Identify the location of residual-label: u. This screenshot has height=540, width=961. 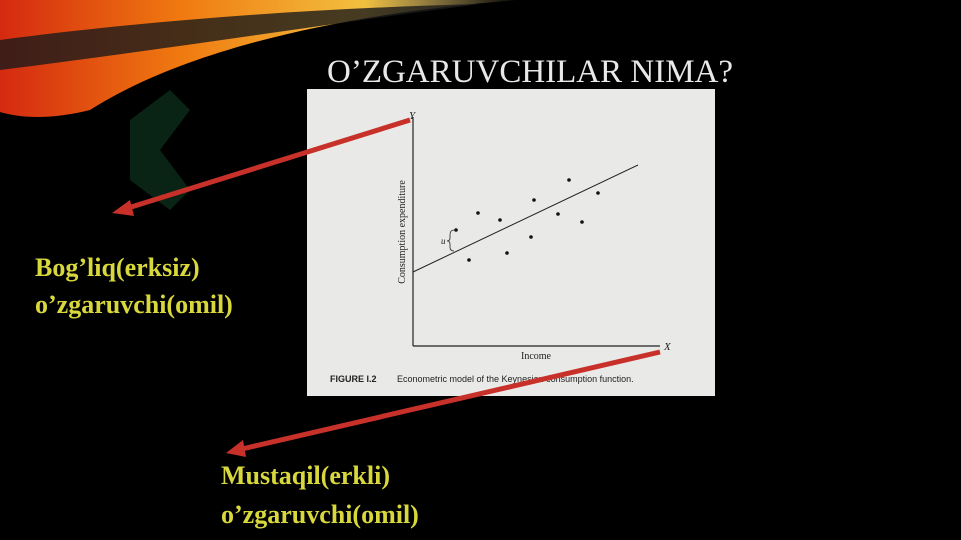
(443, 241).